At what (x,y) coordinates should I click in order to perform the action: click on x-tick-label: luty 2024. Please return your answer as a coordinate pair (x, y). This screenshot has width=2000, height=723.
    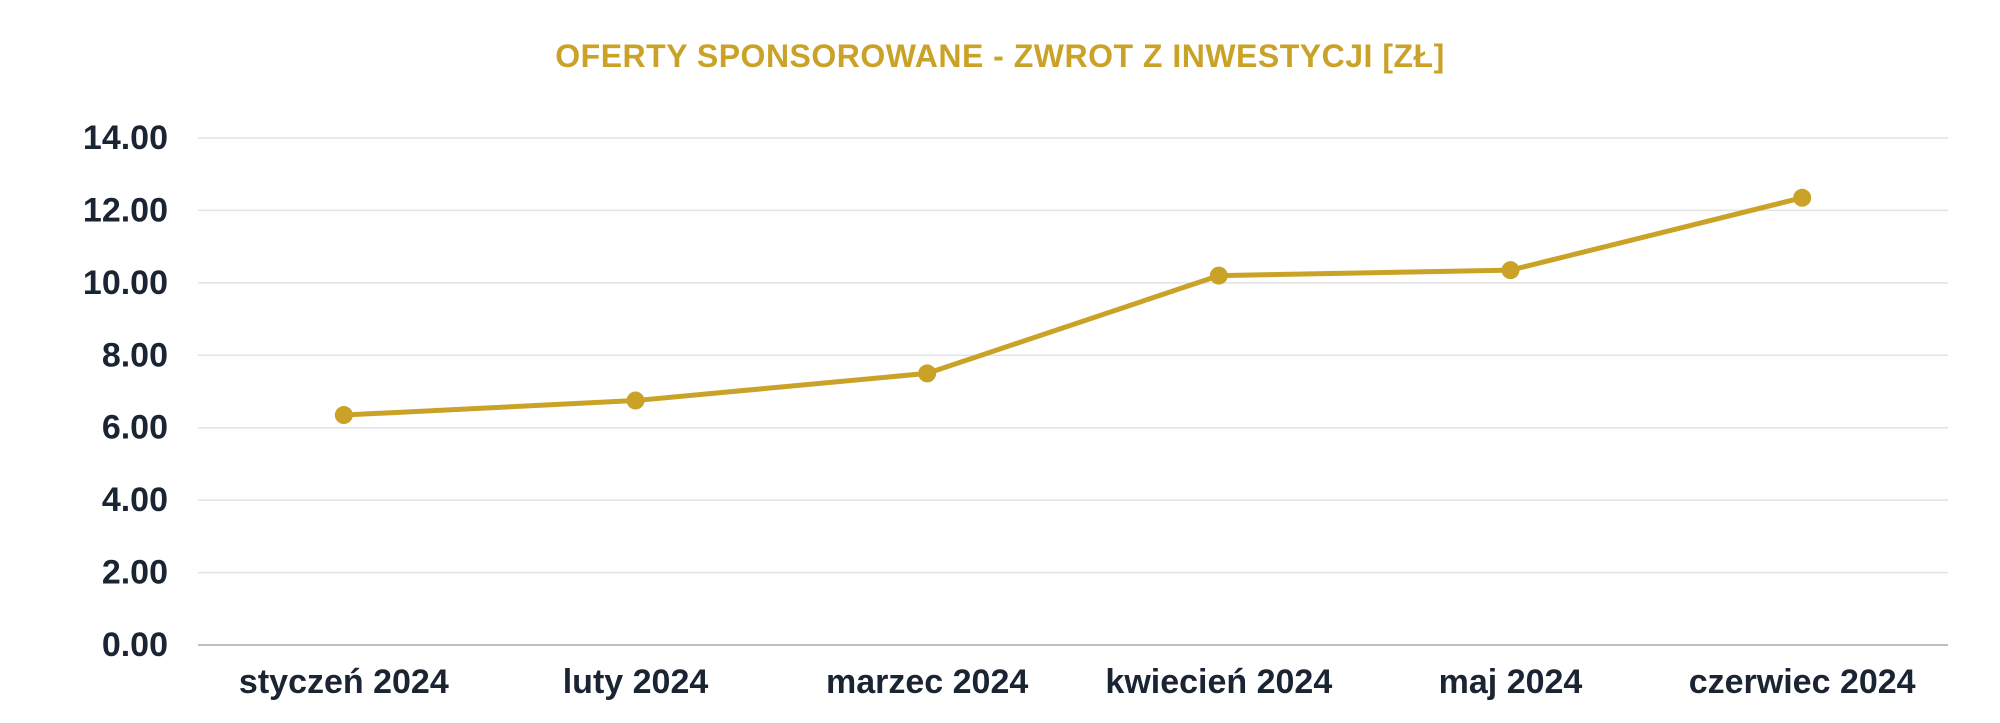
    Looking at the image, I should click on (636, 682).